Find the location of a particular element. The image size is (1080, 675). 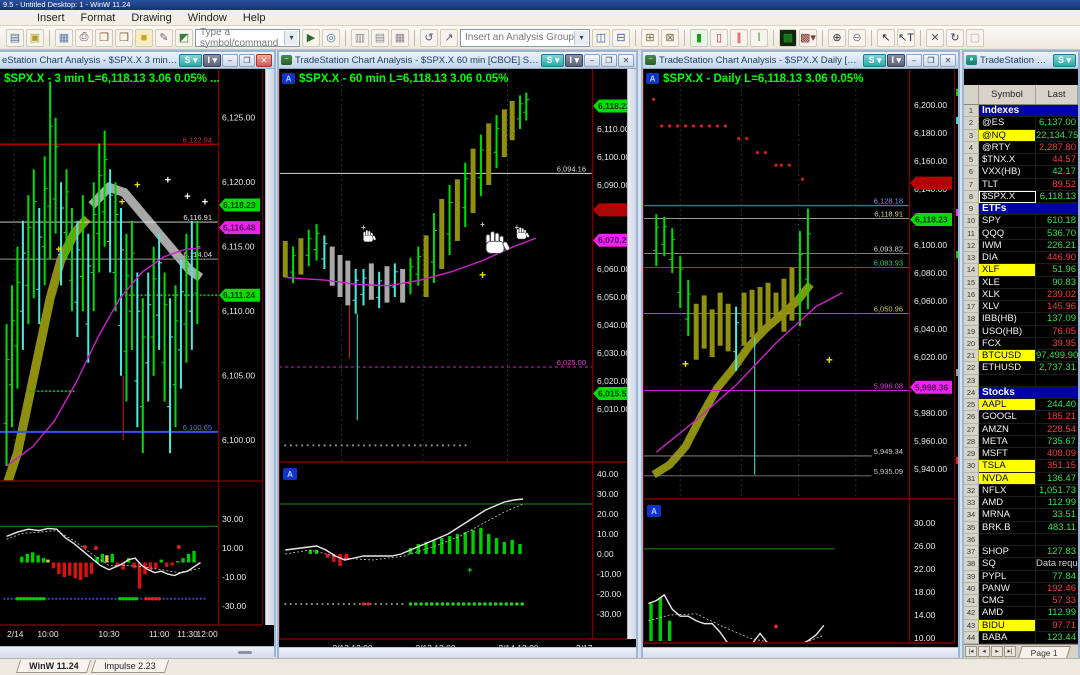

symbol-command-input: Type a symbol/command ▾ is located at coordinates (247, 38).